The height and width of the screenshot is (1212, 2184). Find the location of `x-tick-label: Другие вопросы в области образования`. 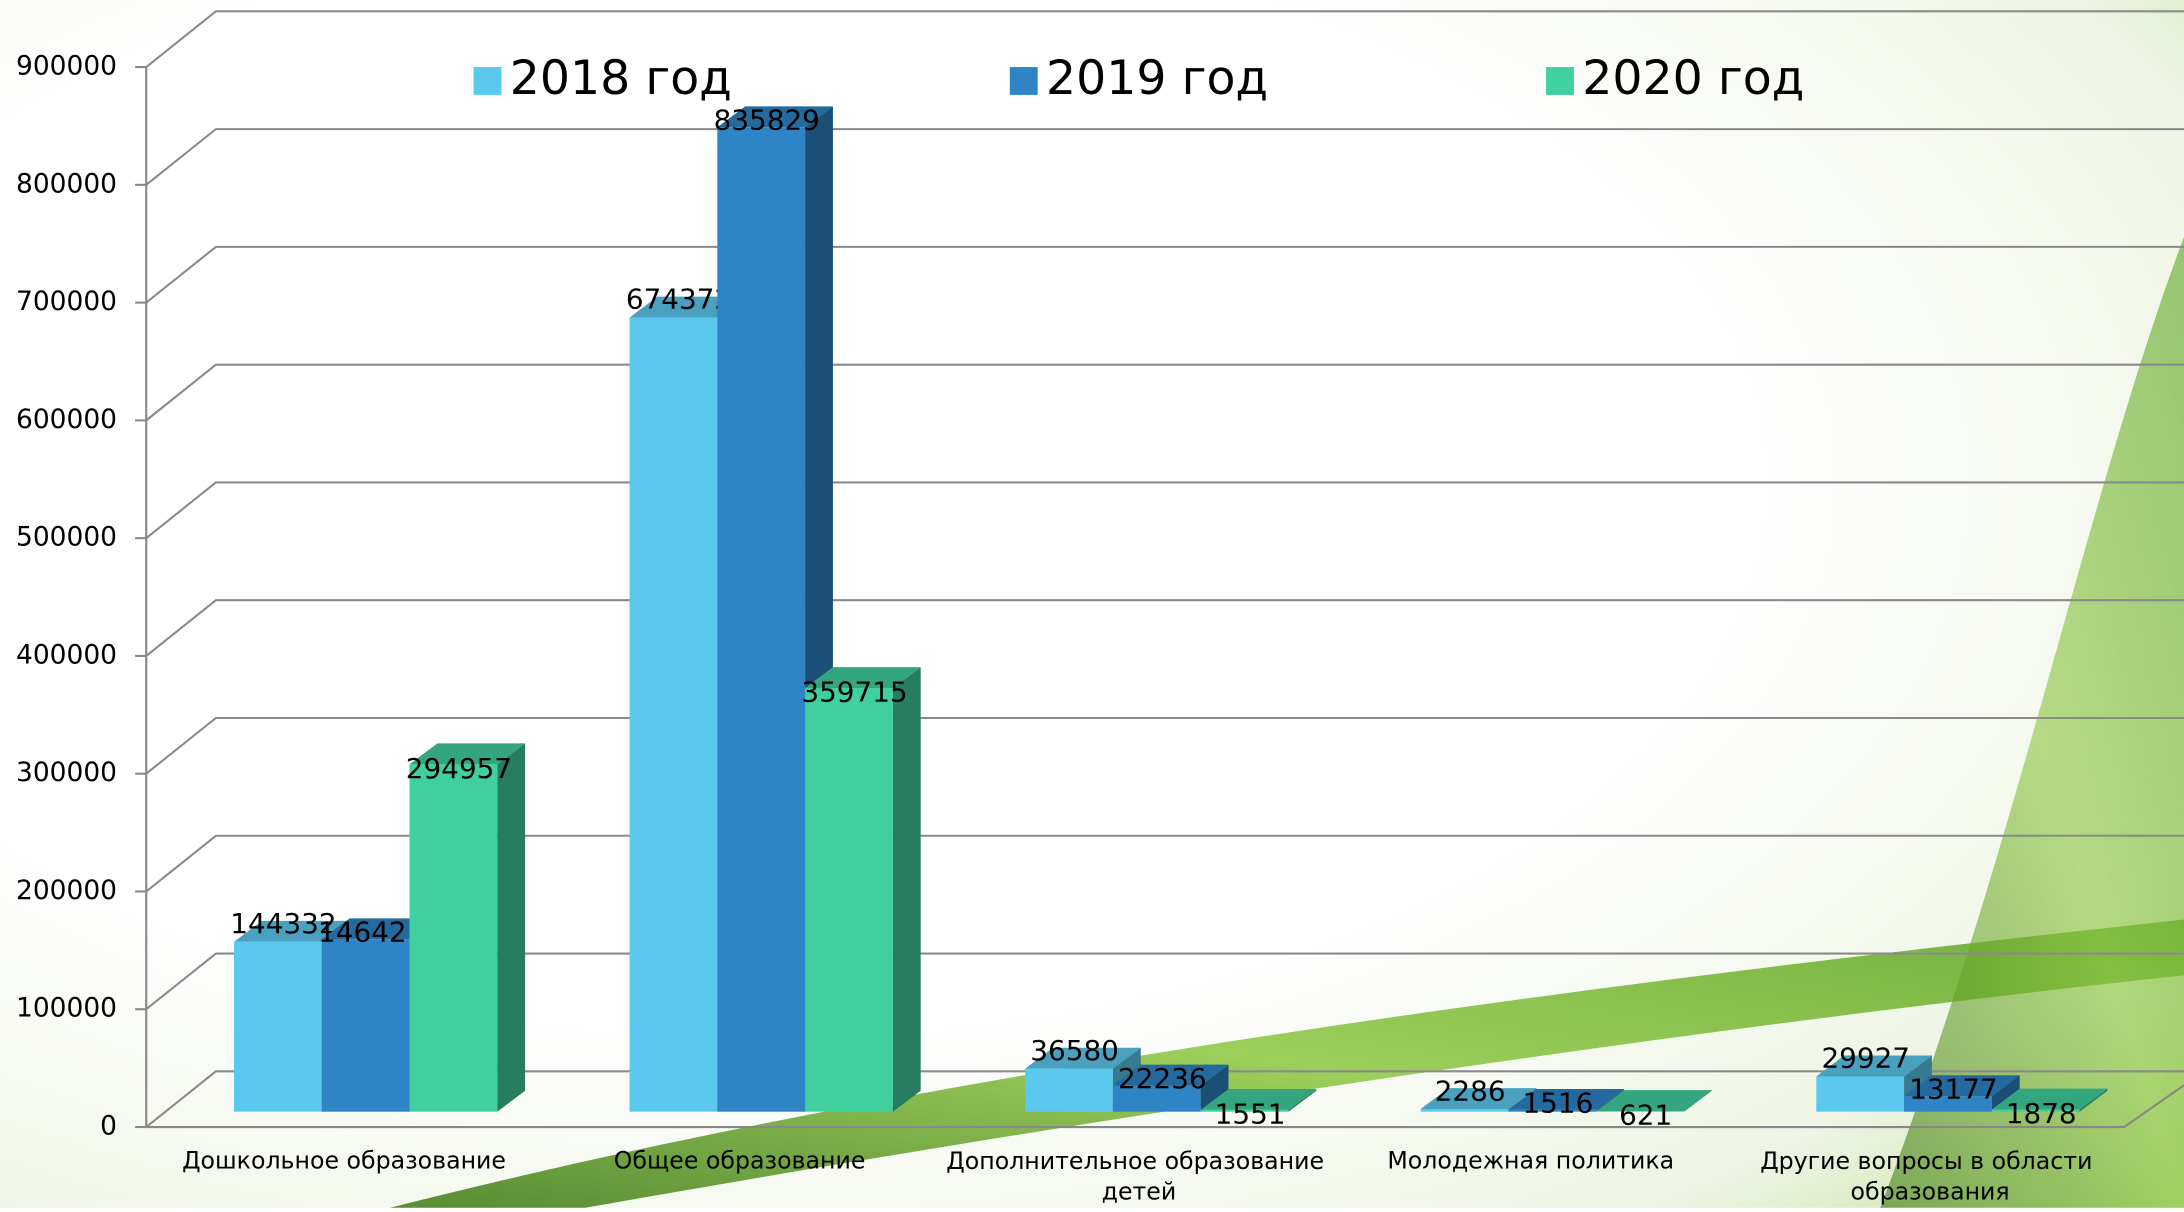

x-tick-label: Другие вопросы в области образования is located at coordinates (1926, 1175).